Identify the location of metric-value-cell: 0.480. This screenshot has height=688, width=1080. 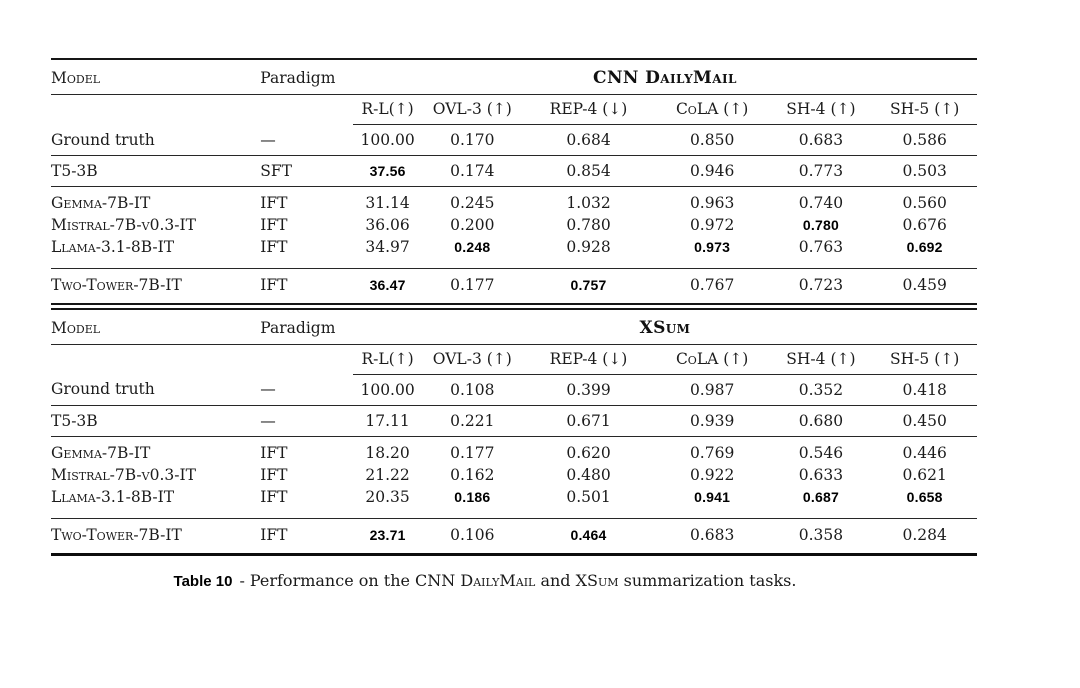
(588, 475).